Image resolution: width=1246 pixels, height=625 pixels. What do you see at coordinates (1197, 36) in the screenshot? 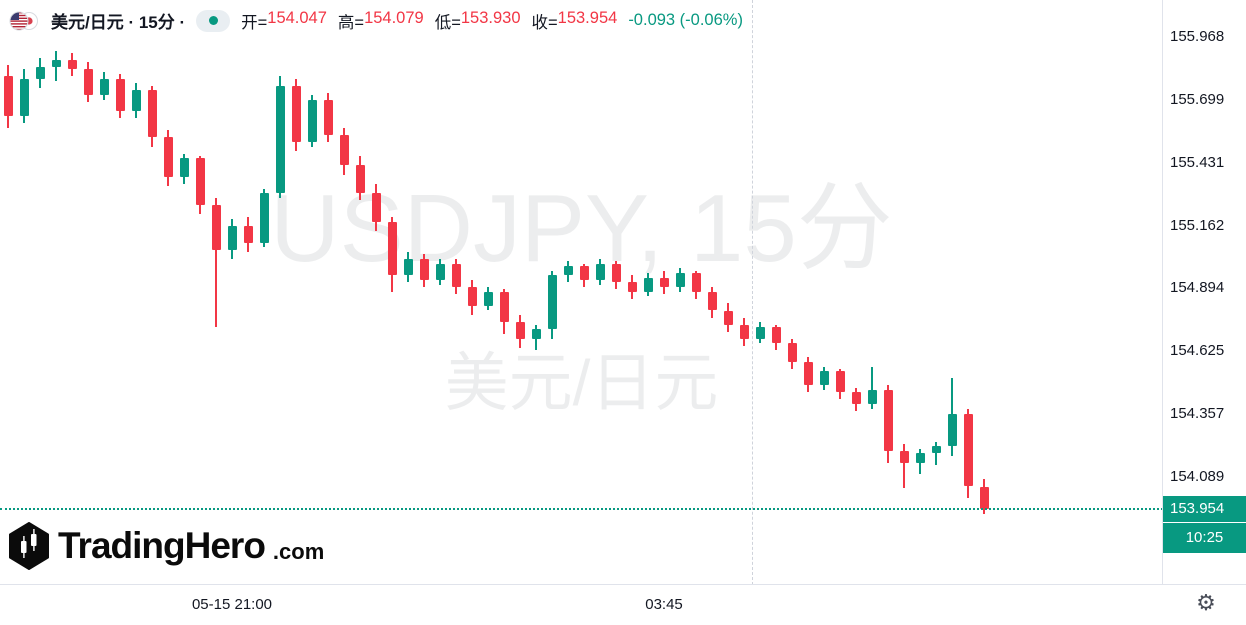
I see `price-axis-label: 155.968` at bounding box center [1197, 36].